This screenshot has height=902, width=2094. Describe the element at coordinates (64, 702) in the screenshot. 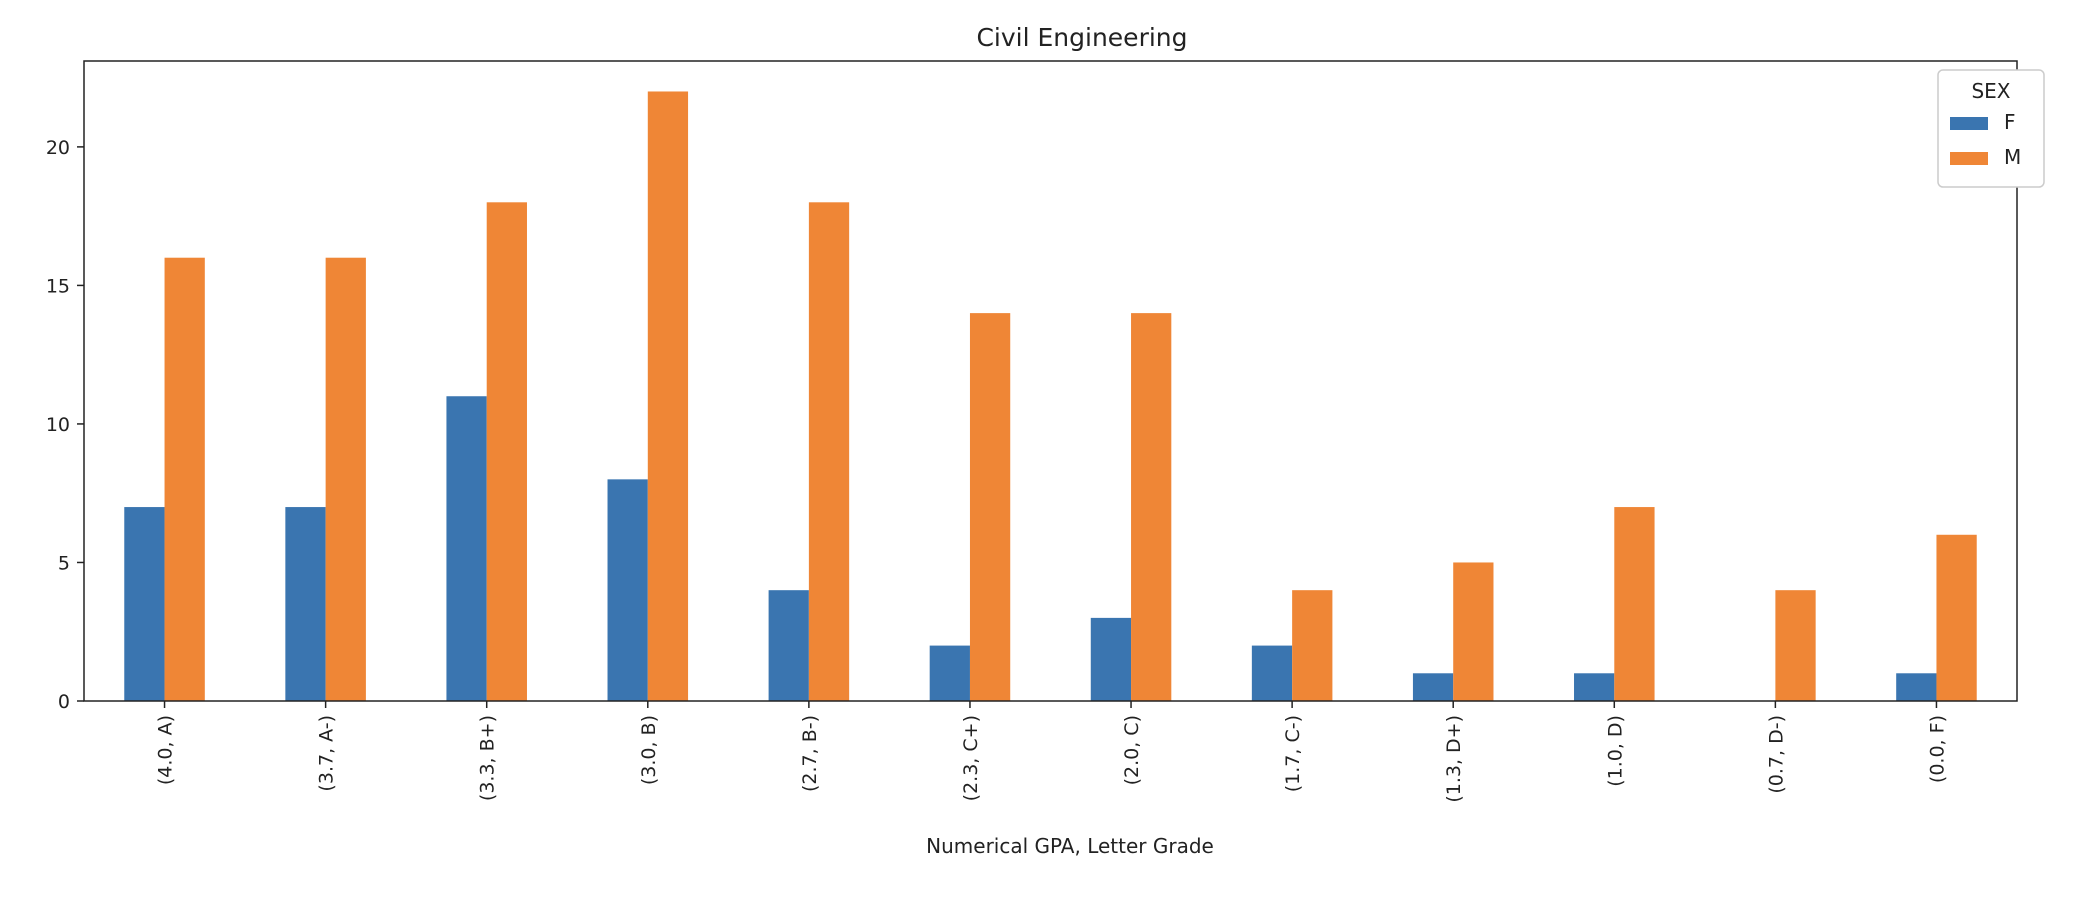

I see `y-tick-label: 0` at that location.